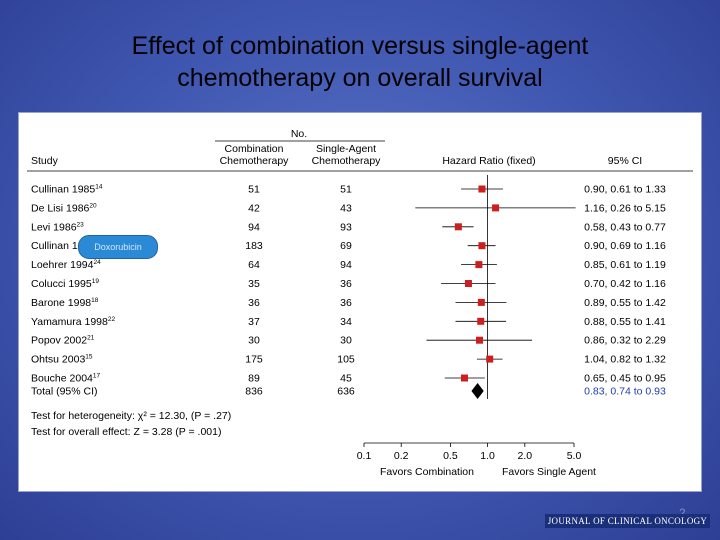 Image resolution: width=720 pixels, height=540 pixels. Describe the element at coordinates (364, 456) in the screenshot. I see `axis-tick-label: 0.1` at that location.